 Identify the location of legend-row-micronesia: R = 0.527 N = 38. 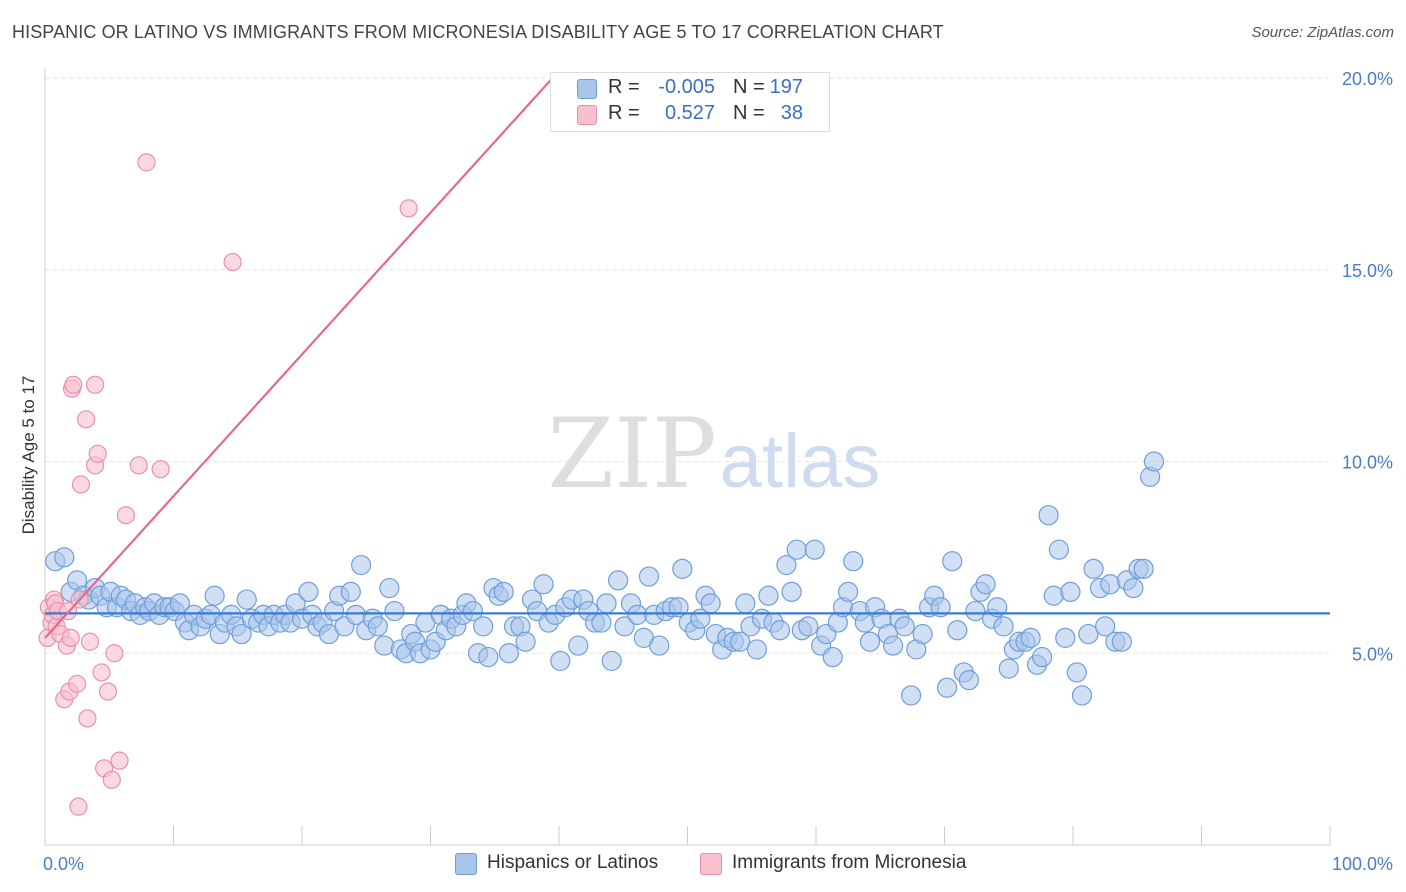
(690, 115).